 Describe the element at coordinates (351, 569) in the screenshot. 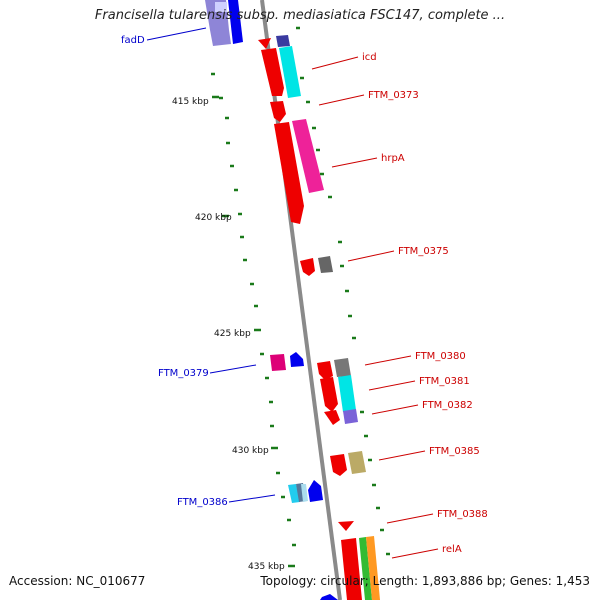

I see `gene-relA` at that location.